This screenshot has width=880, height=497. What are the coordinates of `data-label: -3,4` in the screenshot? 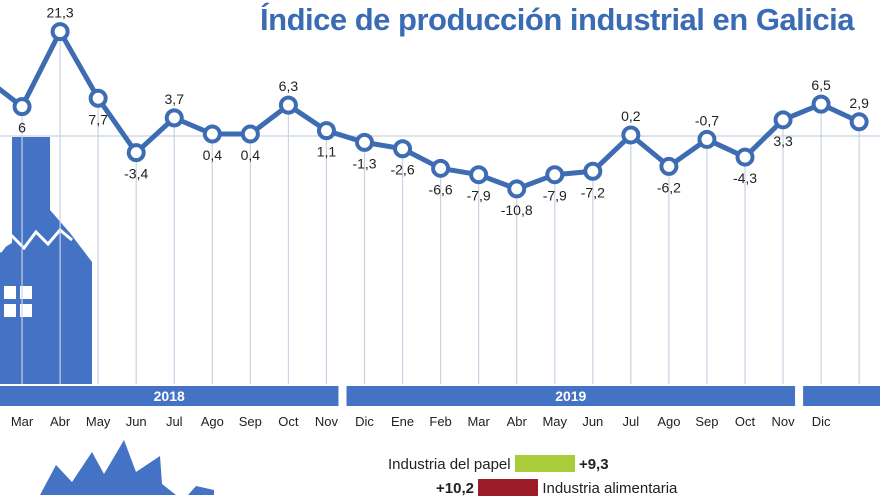 It's located at (136, 174).